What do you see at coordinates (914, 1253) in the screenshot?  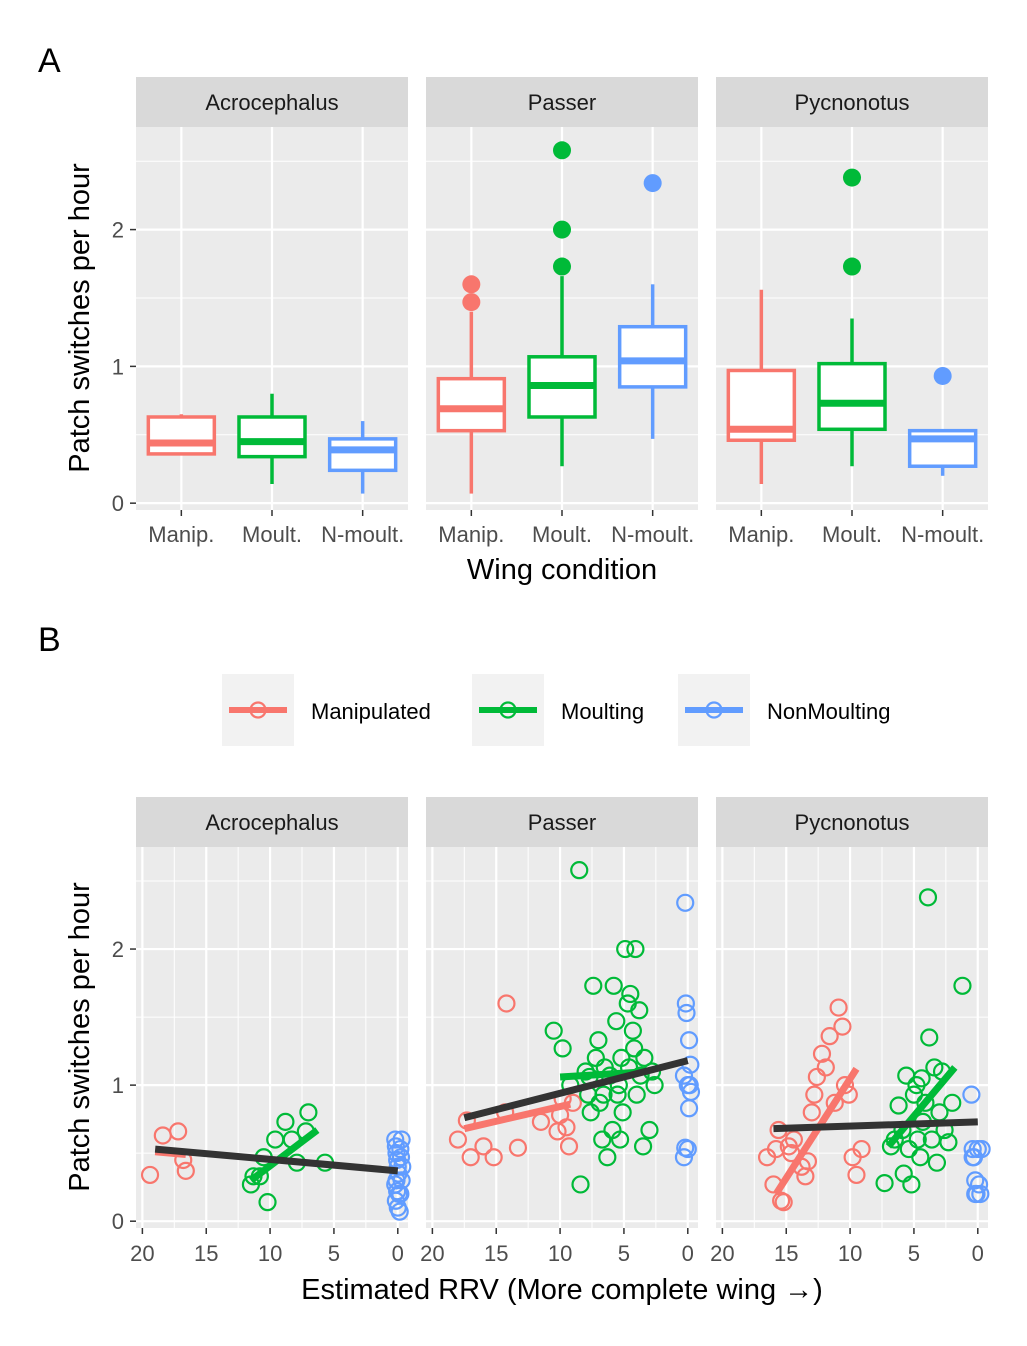 I see `x-tick-label: 5` at bounding box center [914, 1253].